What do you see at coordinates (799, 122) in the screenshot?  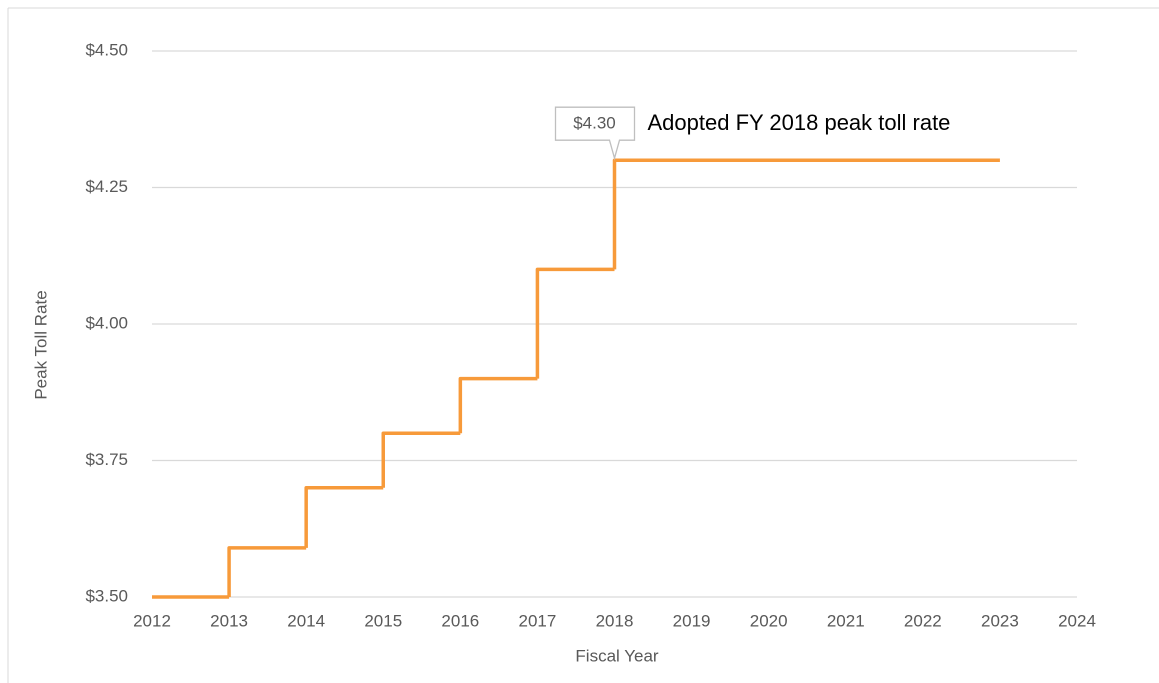 I see `annotation: Adopted FY 2018 peak toll rate` at bounding box center [799, 122].